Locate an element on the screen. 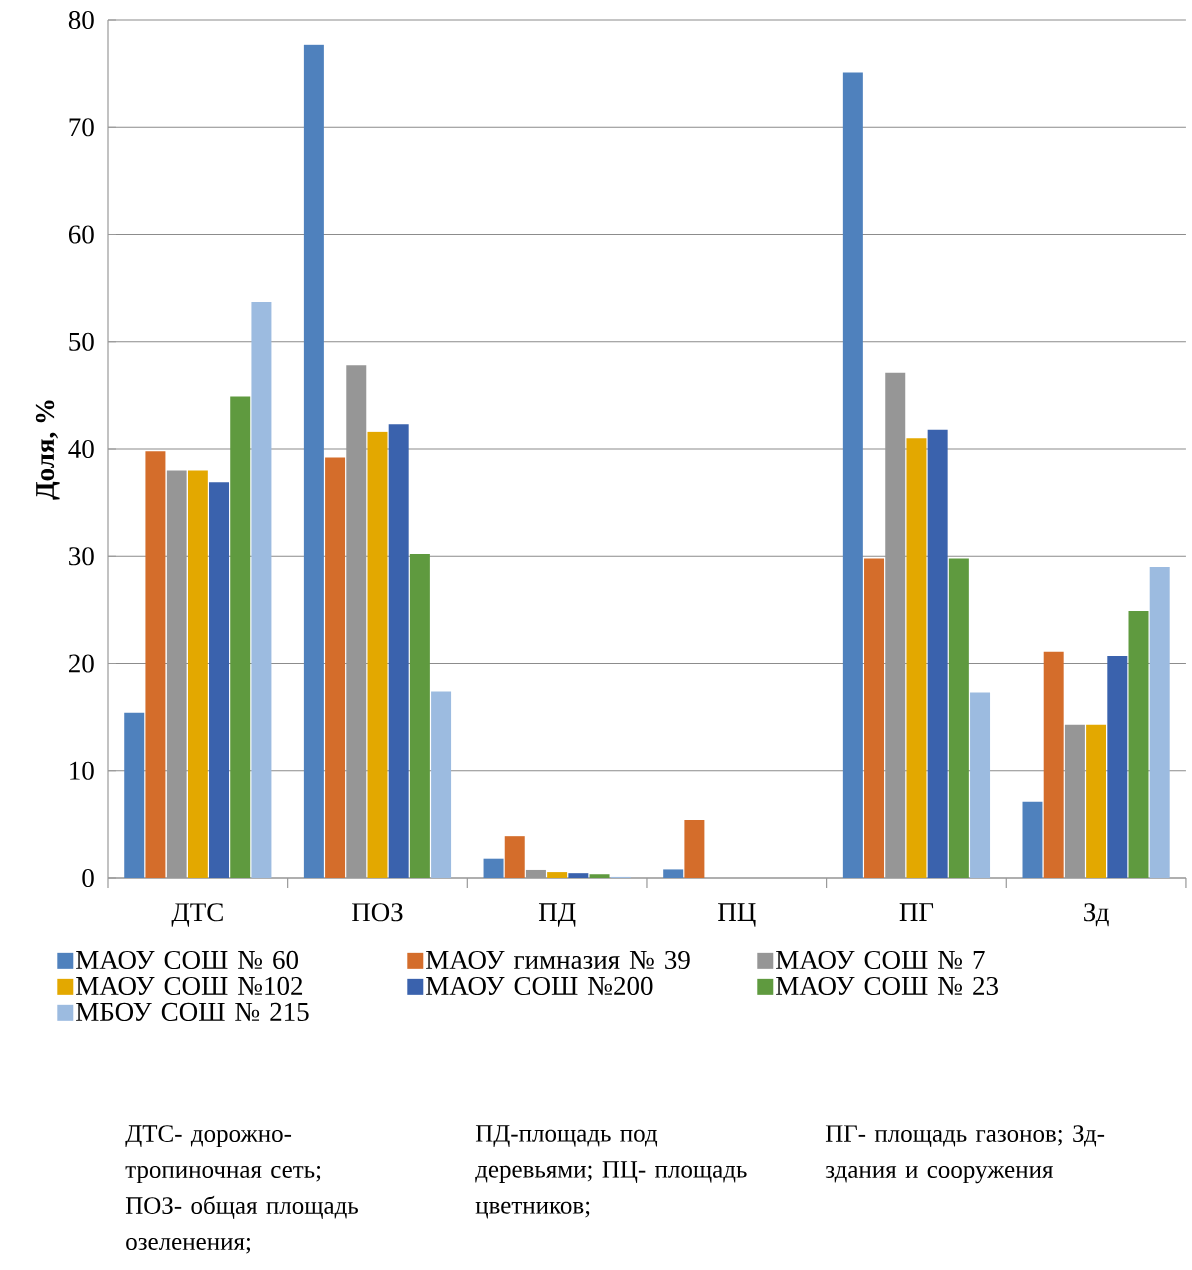 The width and height of the screenshot is (1192, 1270). y-tick-label: 20 is located at coordinates (81, 663).